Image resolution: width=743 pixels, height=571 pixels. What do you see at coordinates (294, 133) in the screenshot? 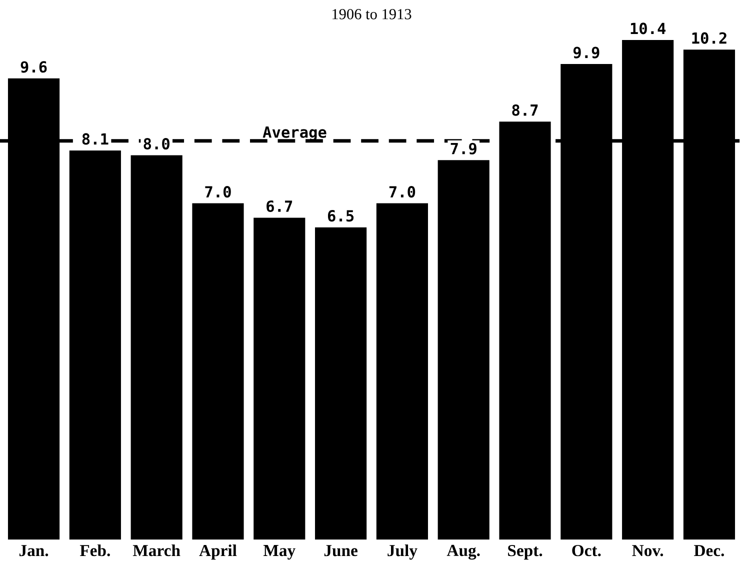
I see `ref-line-label: Average` at bounding box center [294, 133].